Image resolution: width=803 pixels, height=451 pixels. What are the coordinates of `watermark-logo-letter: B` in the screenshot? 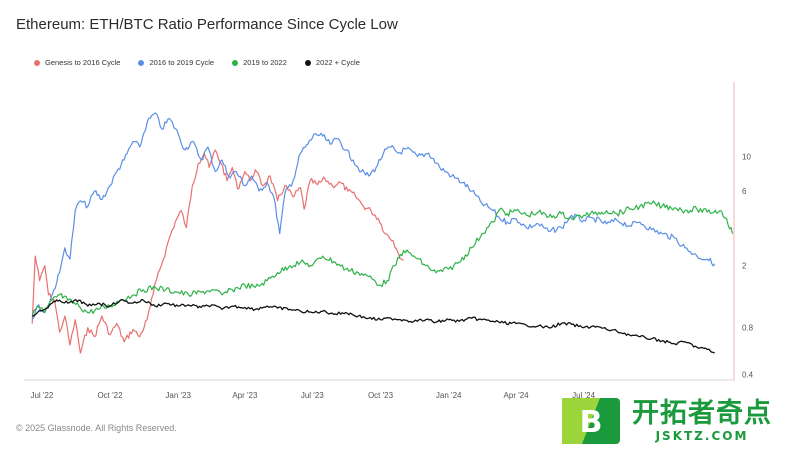 It's located at (591, 422).